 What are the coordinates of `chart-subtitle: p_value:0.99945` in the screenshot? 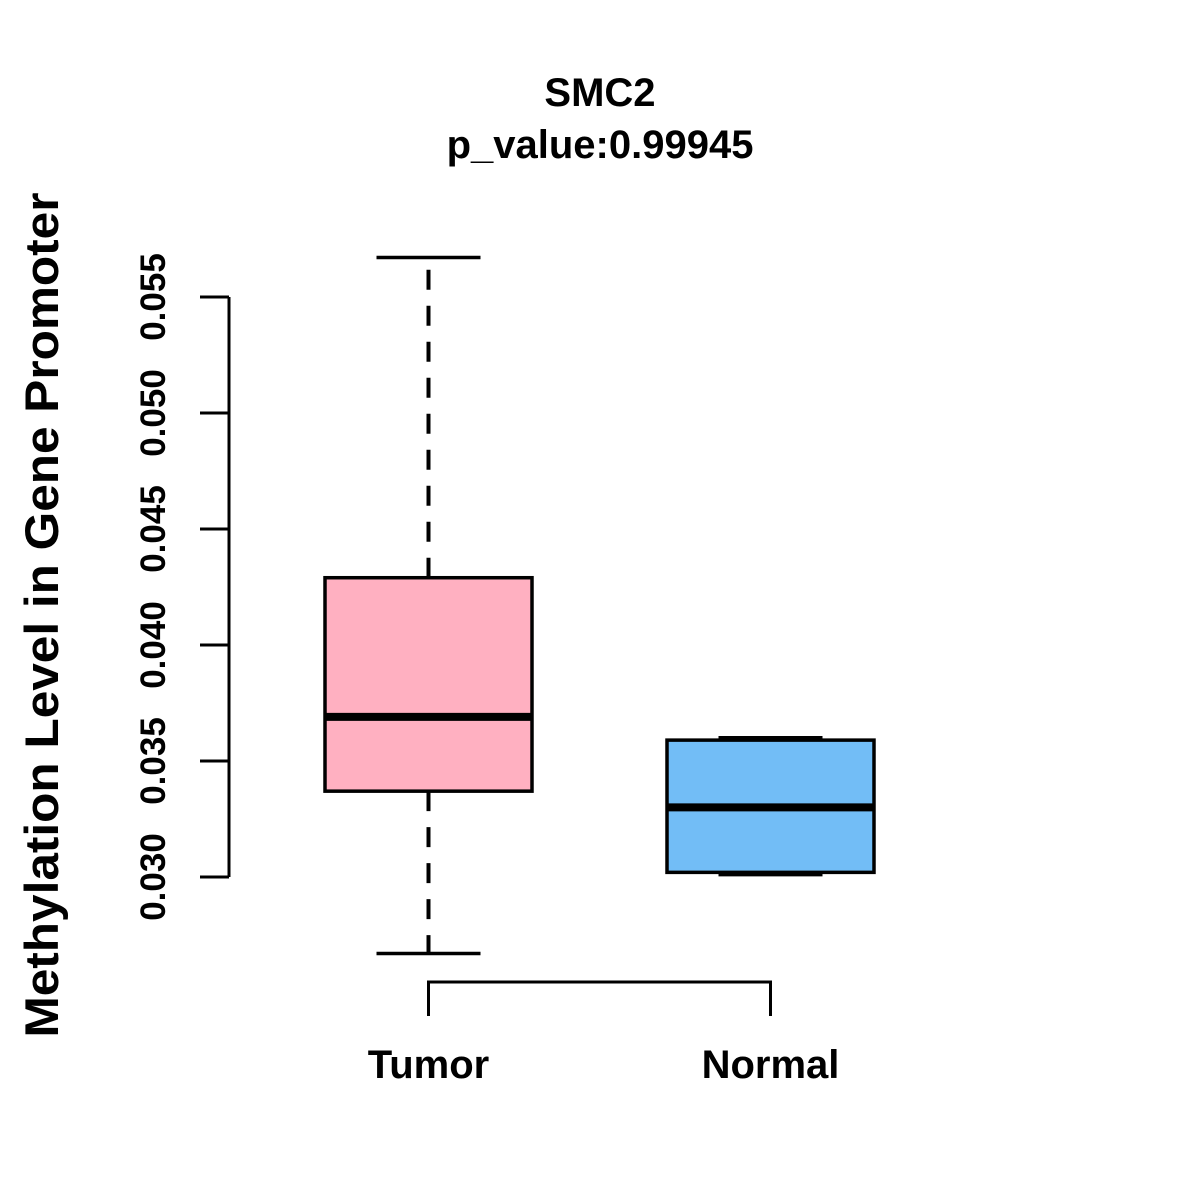 It's located at (600, 145).